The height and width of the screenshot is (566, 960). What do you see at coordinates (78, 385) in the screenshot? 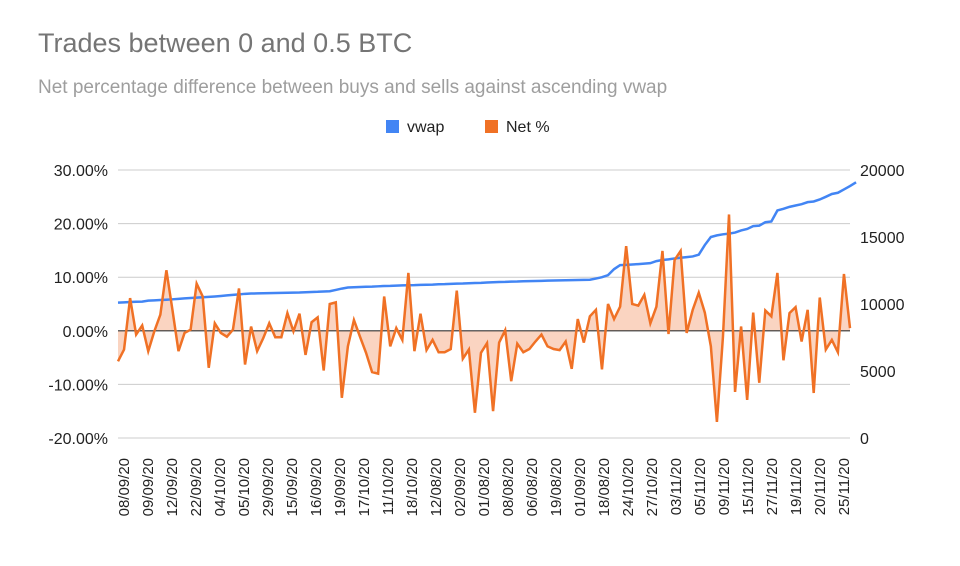
I see `y-left-tick-label: -10.00%` at bounding box center [78, 385].